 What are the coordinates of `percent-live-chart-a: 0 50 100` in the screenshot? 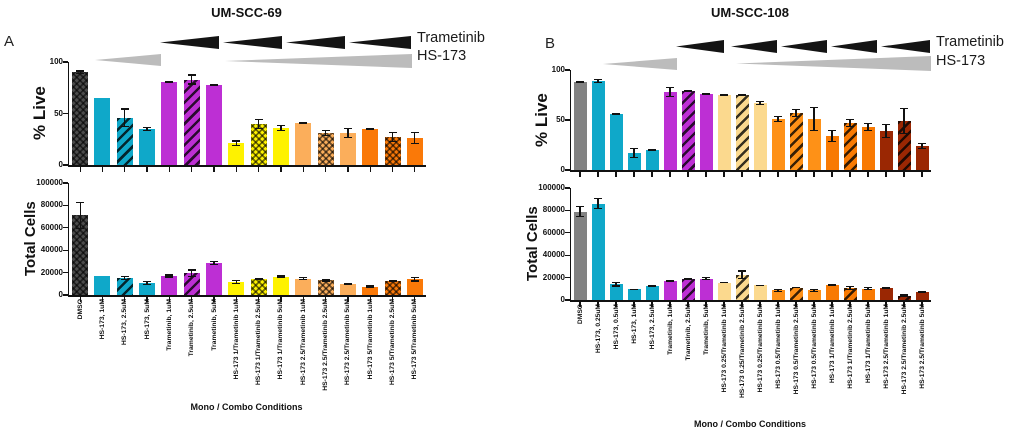 It's located at (238, 114).